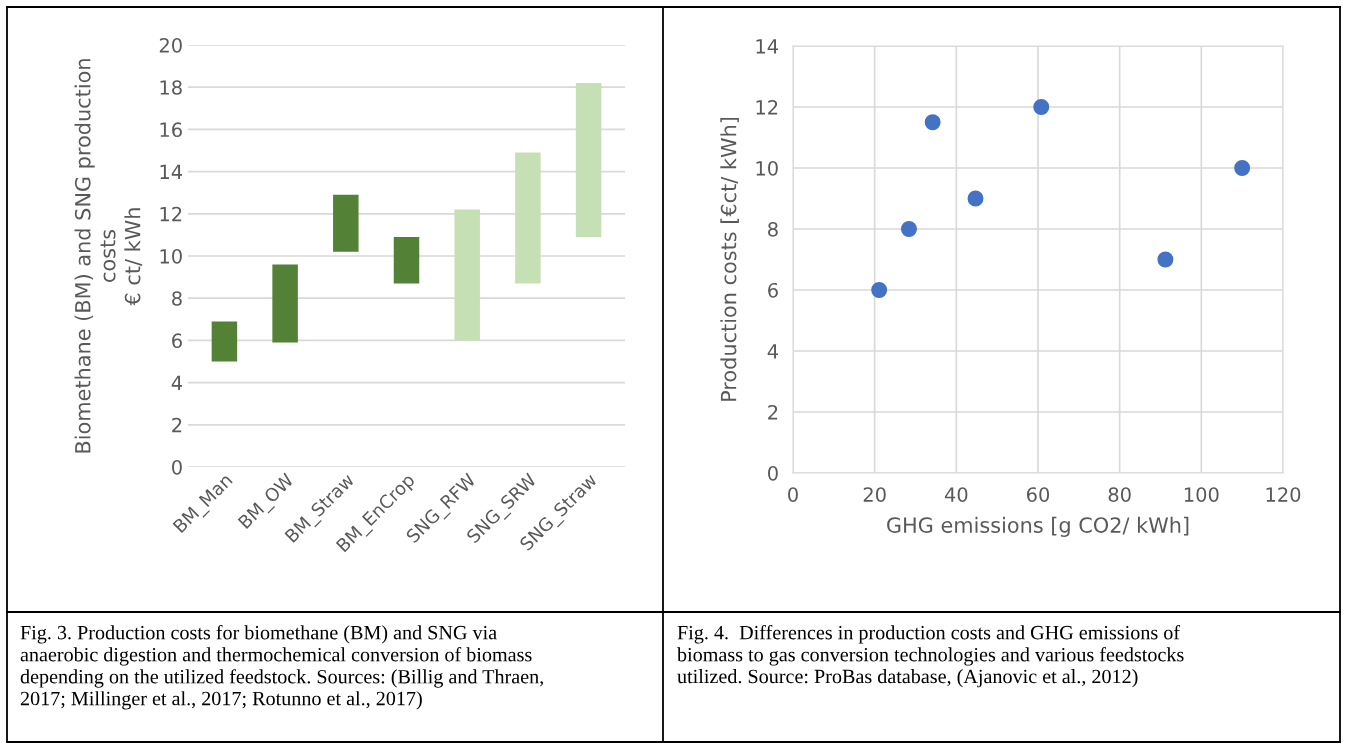  I want to click on y-tick-label: 16, so click(171, 130).